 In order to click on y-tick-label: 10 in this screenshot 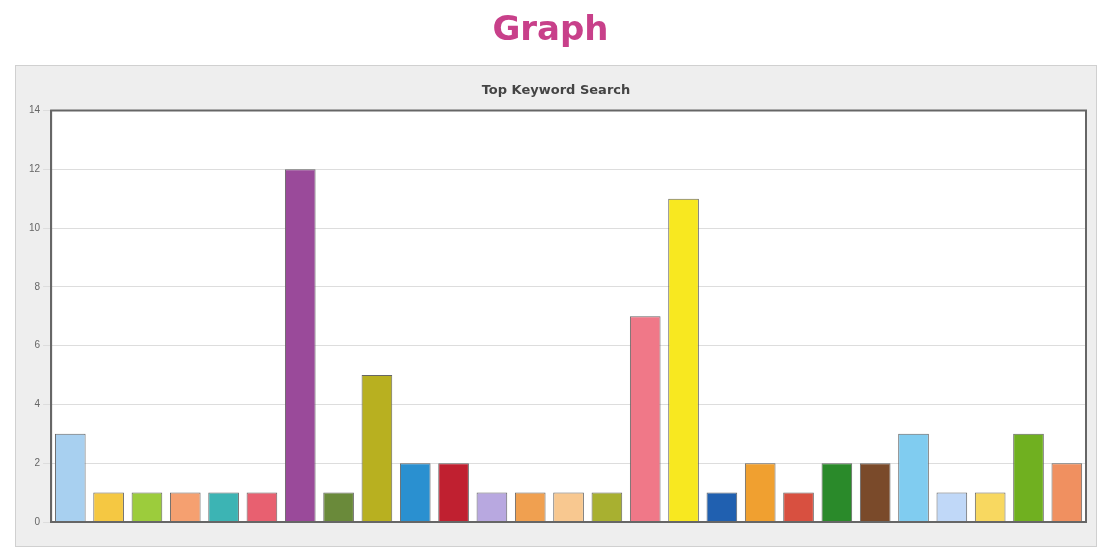, I will do `click(35, 227)`.